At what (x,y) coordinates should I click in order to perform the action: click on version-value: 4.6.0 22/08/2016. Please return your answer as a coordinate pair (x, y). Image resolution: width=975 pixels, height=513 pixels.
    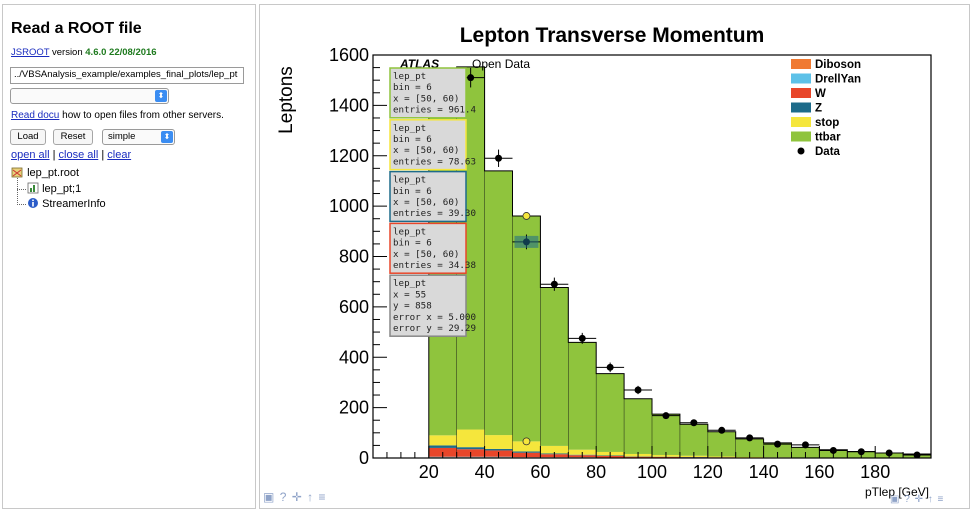
    Looking at the image, I should click on (121, 52).